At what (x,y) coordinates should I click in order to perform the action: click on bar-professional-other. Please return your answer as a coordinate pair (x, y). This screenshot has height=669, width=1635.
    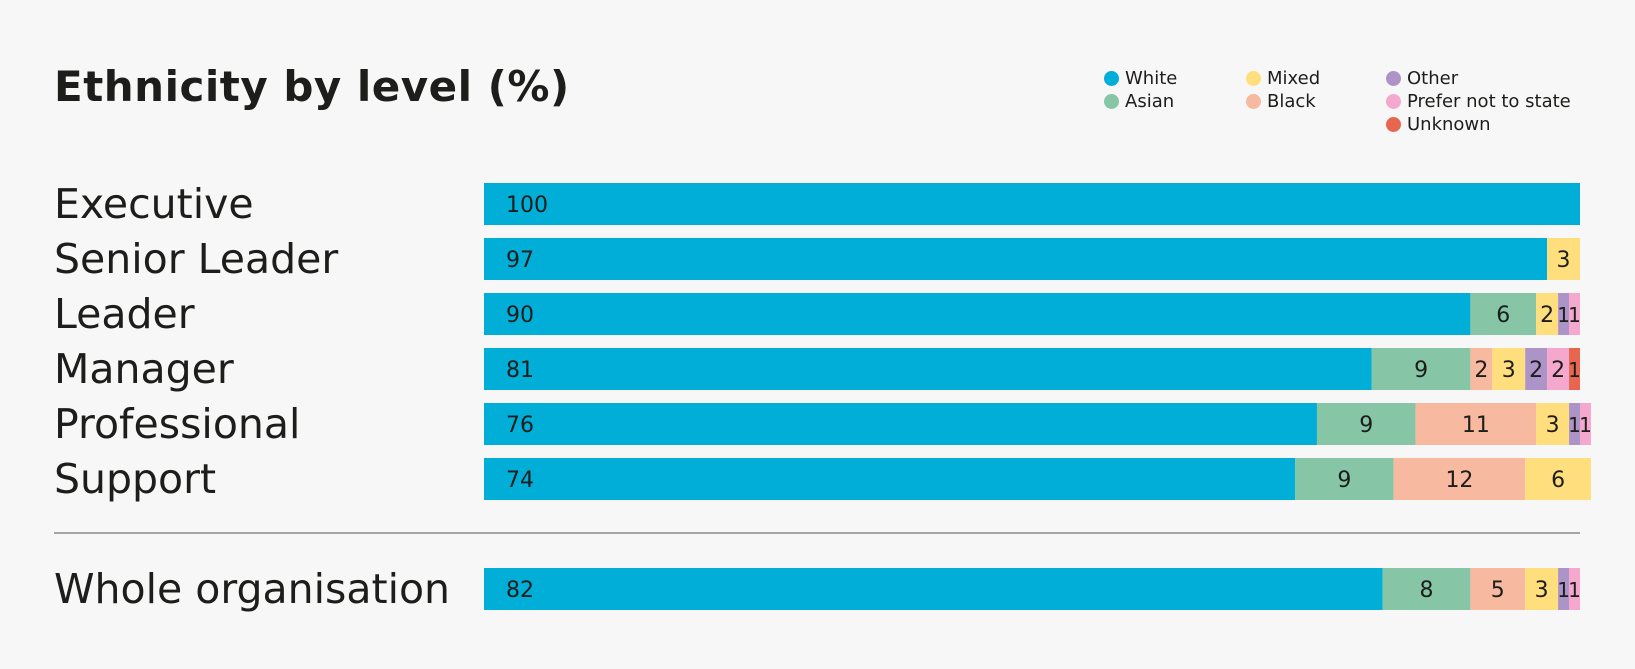
    Looking at the image, I should click on (1574, 424).